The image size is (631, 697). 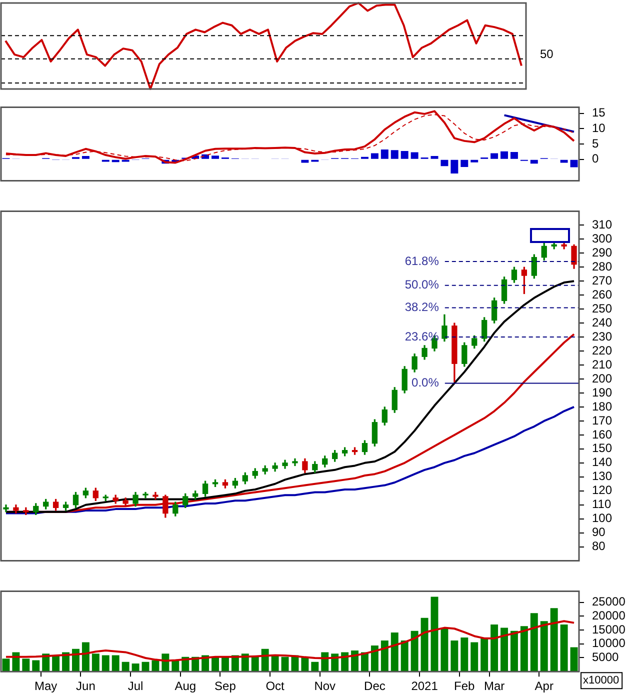 I want to click on y-tick-label: 150, so click(x=602, y=448).